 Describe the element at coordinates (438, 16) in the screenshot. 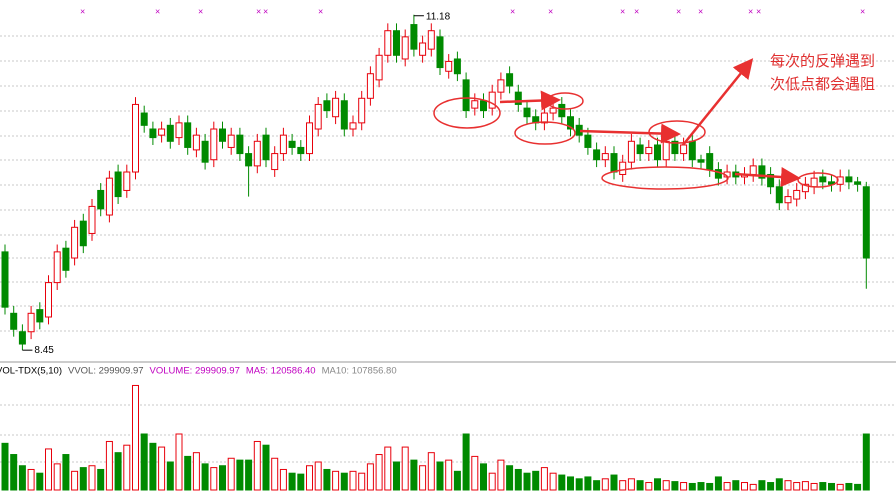

I see `high-label: 11.18` at that location.